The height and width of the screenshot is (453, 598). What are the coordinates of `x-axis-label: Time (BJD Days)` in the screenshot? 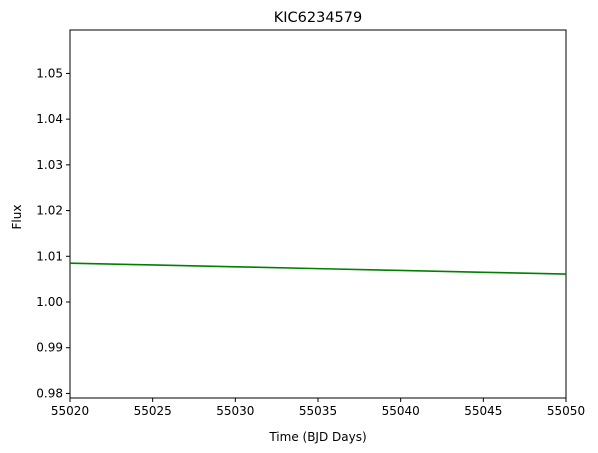 It's located at (317, 437).